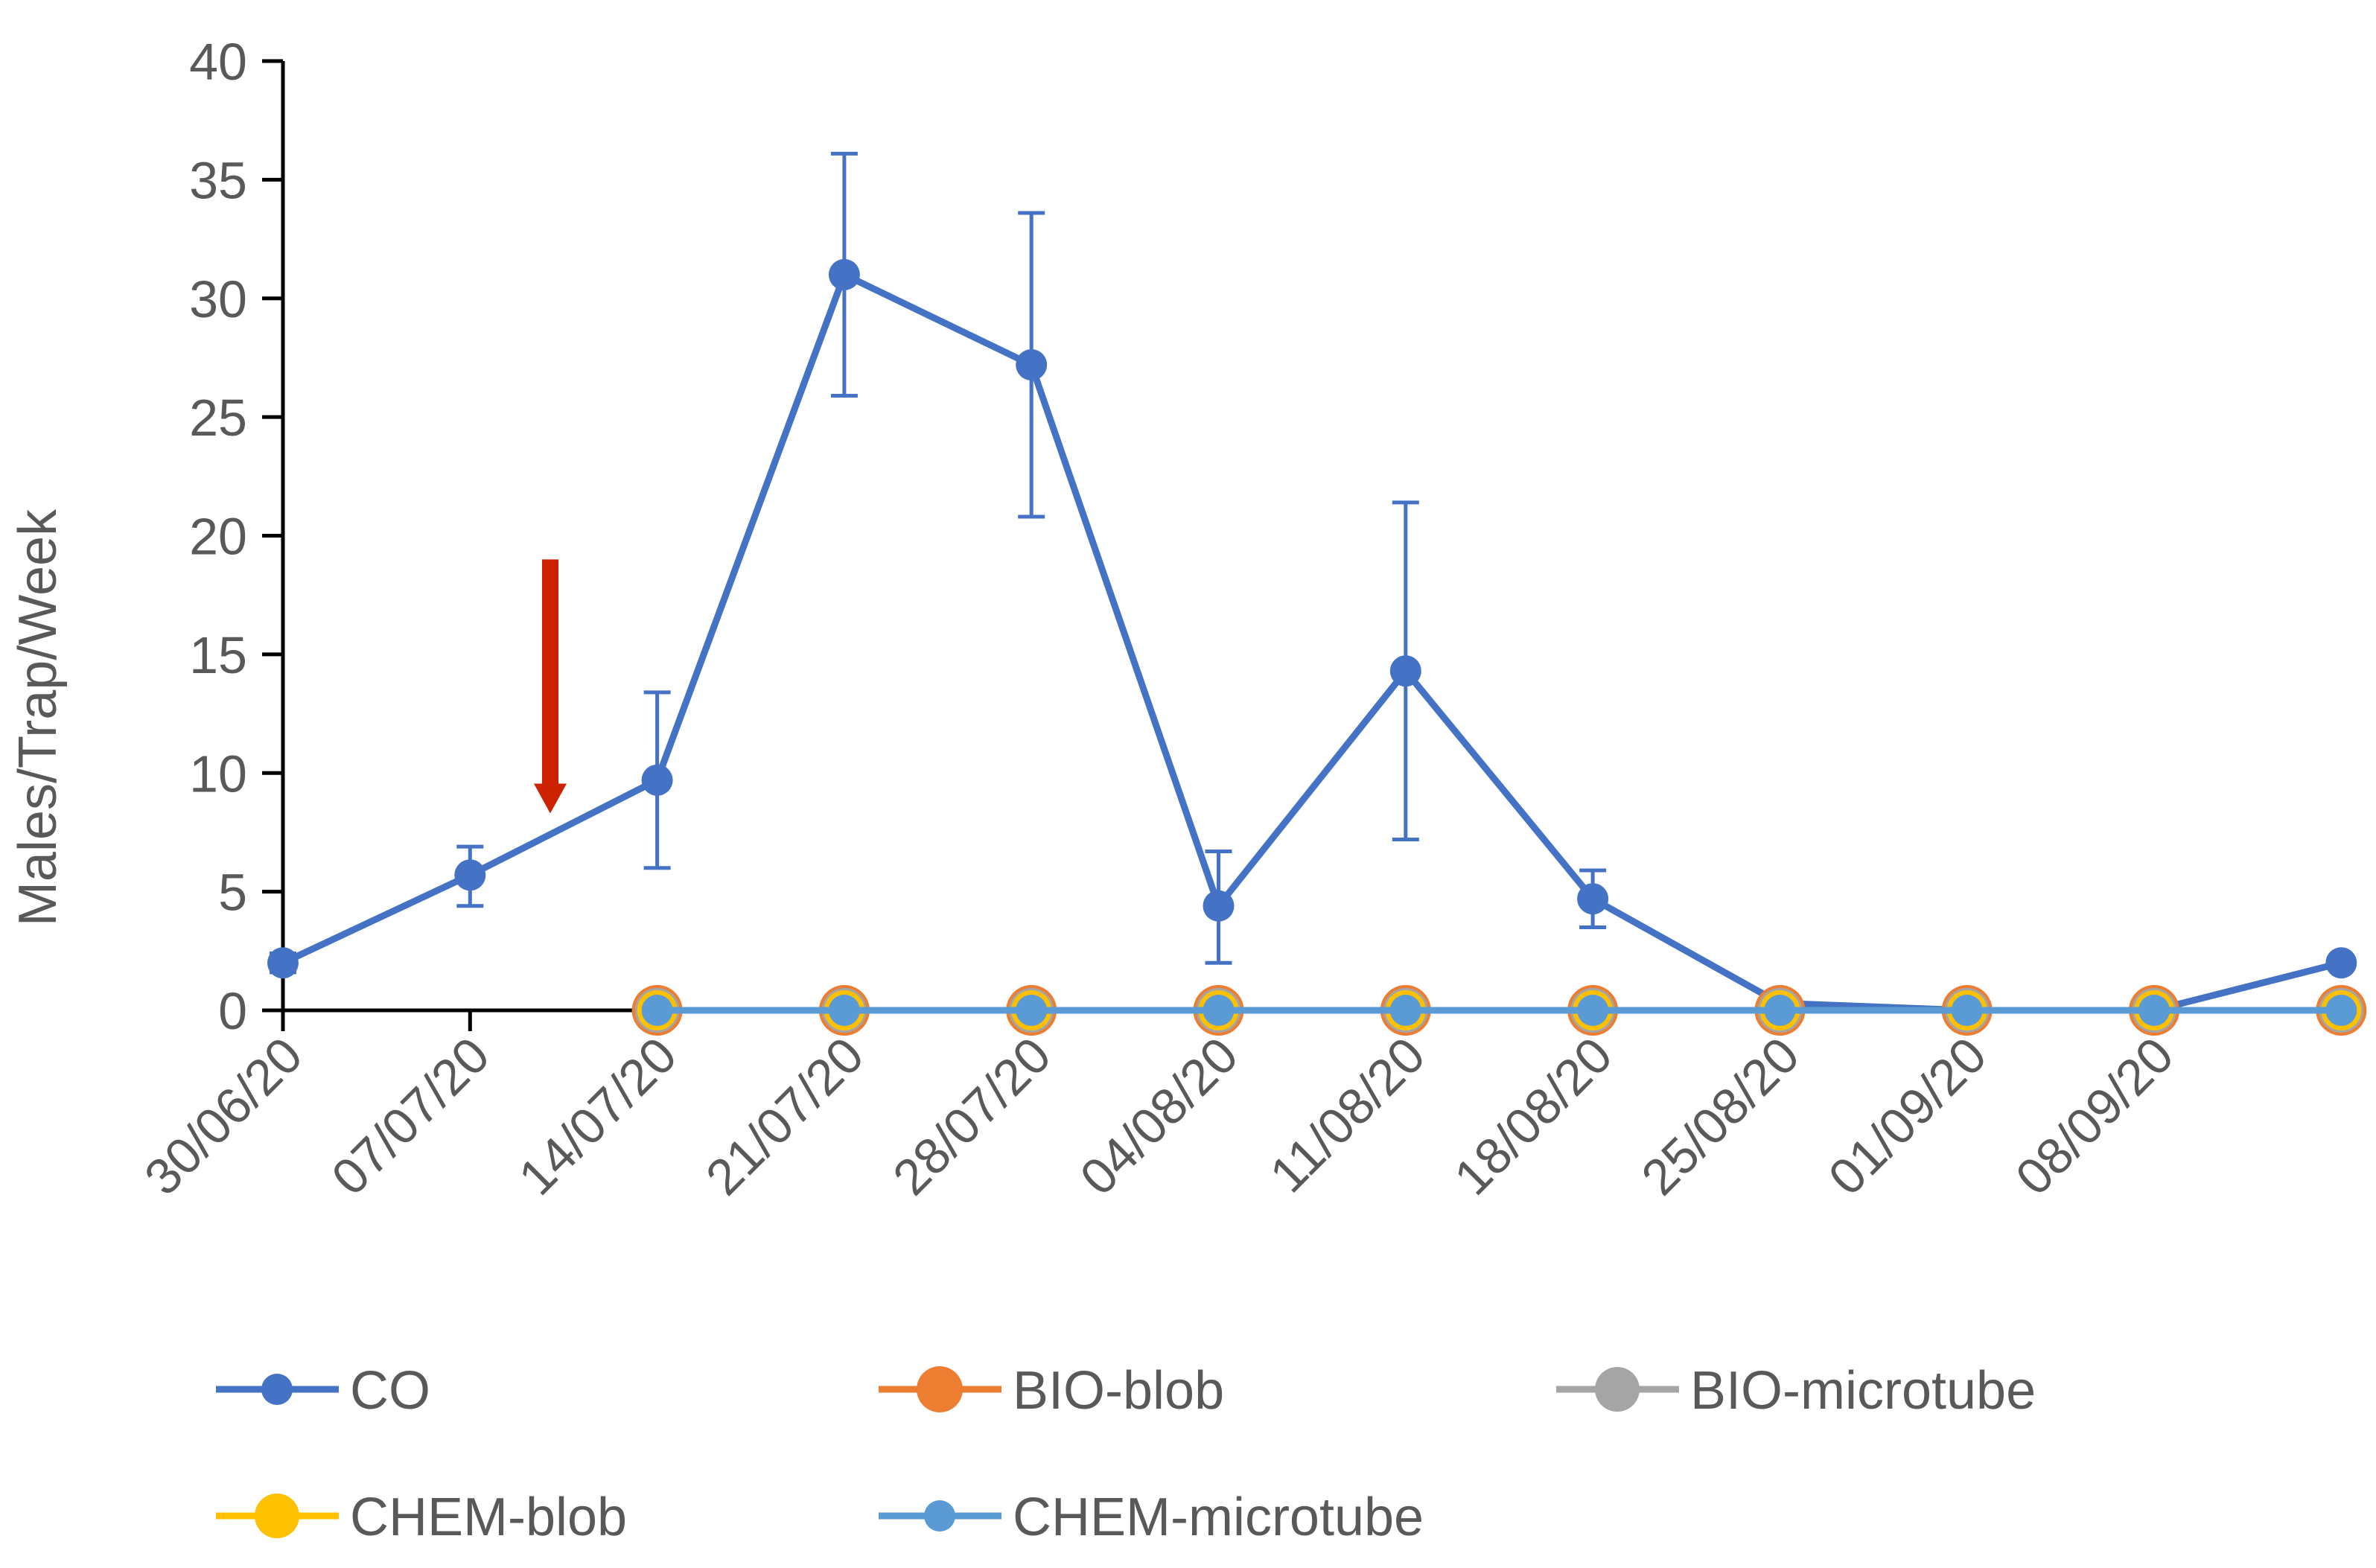 Image resolution: width=2376 pixels, height=1568 pixels. I want to click on y-tick-label: 30, so click(218, 299).